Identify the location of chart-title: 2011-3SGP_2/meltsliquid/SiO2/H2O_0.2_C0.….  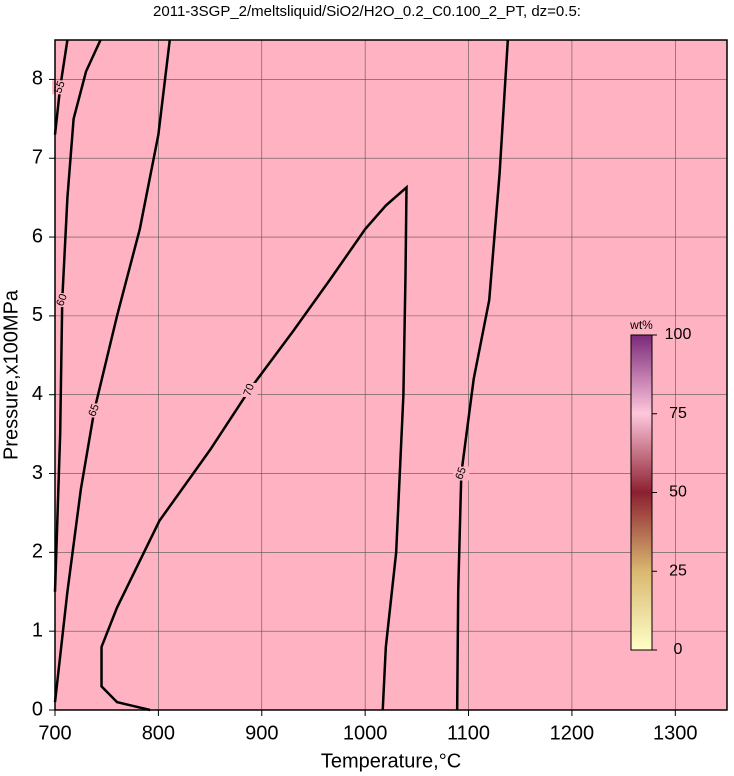
(367, 11).